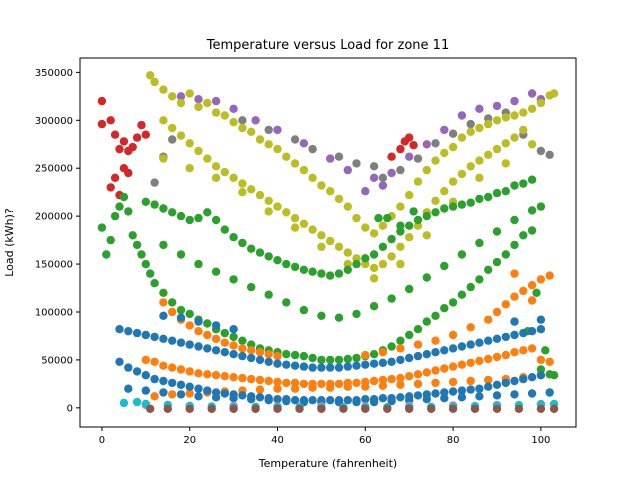 This screenshot has width=640, height=480. What do you see at coordinates (102, 440) in the screenshot?
I see `x-tick-label-0: 0` at bounding box center [102, 440].